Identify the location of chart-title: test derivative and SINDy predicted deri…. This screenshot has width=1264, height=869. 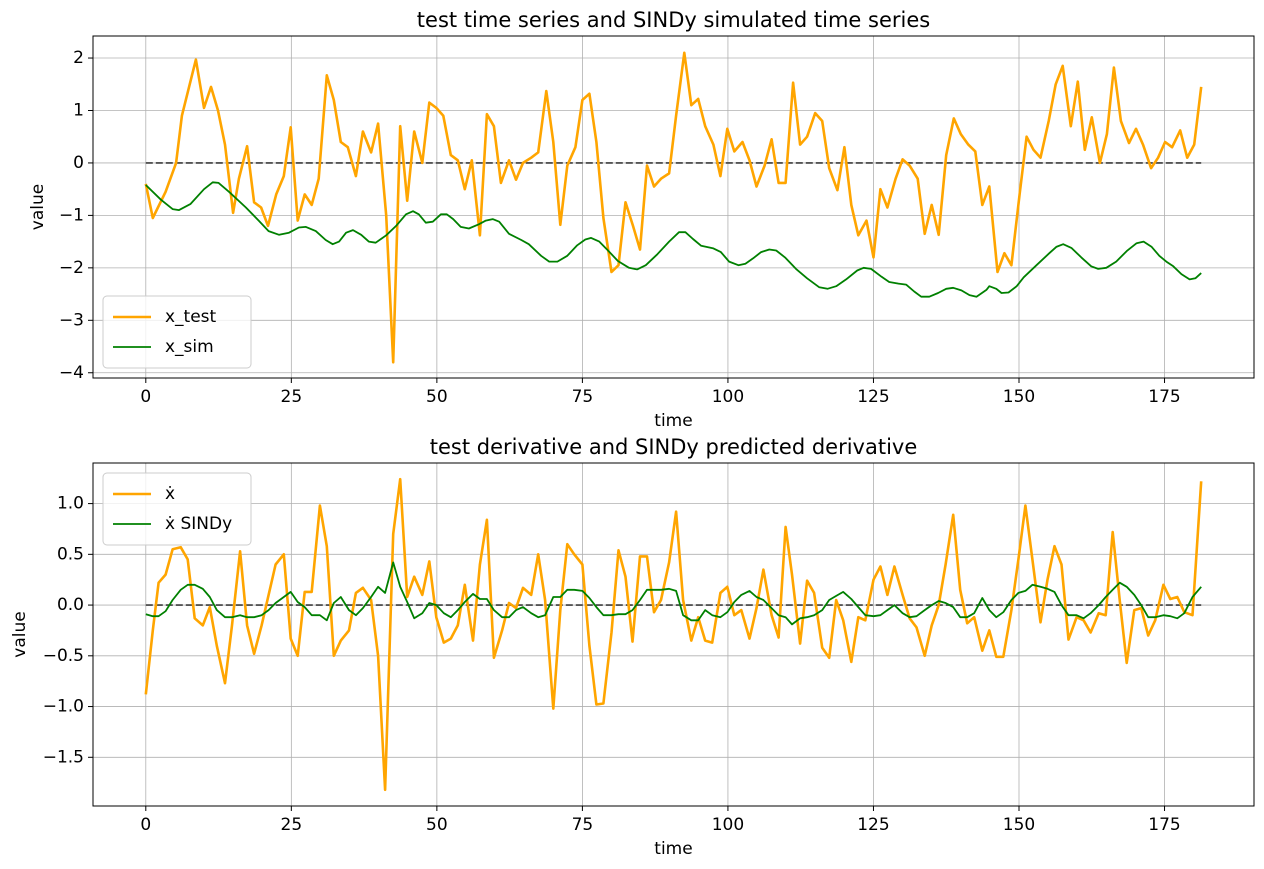
(674, 447).